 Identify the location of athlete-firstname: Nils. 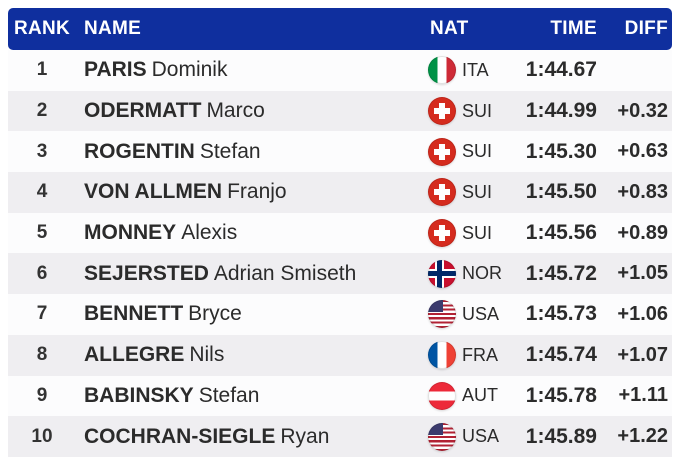
(207, 355).